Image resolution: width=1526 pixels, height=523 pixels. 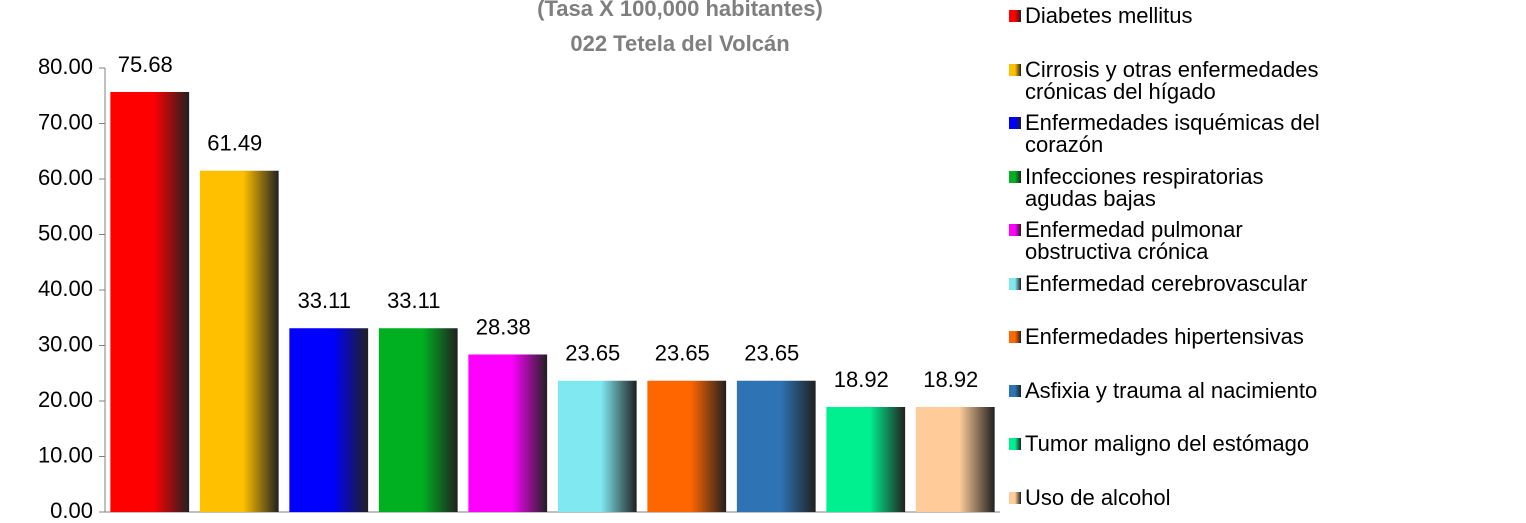 I want to click on y-tick-label: 40.00, so click(x=65, y=288).